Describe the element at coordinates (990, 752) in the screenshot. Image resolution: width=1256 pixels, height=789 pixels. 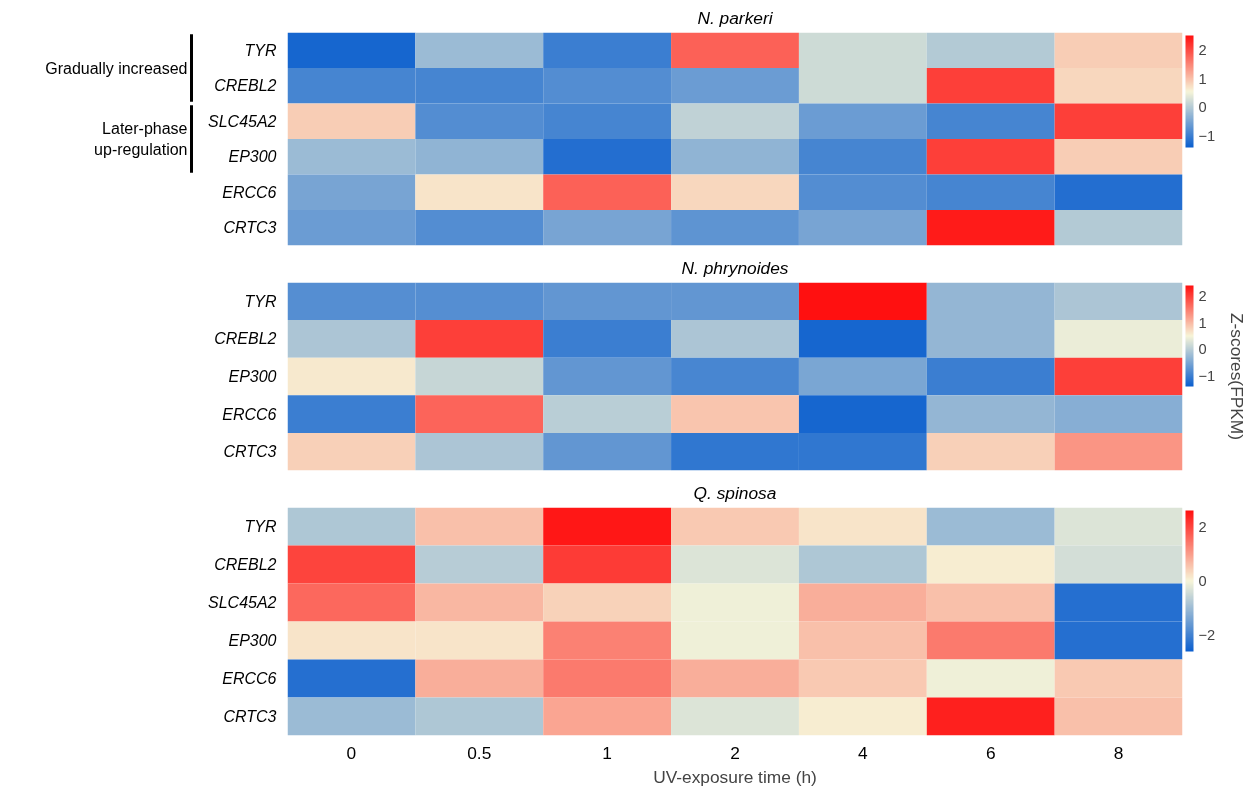
I see `x-tick-label: 6` at that location.